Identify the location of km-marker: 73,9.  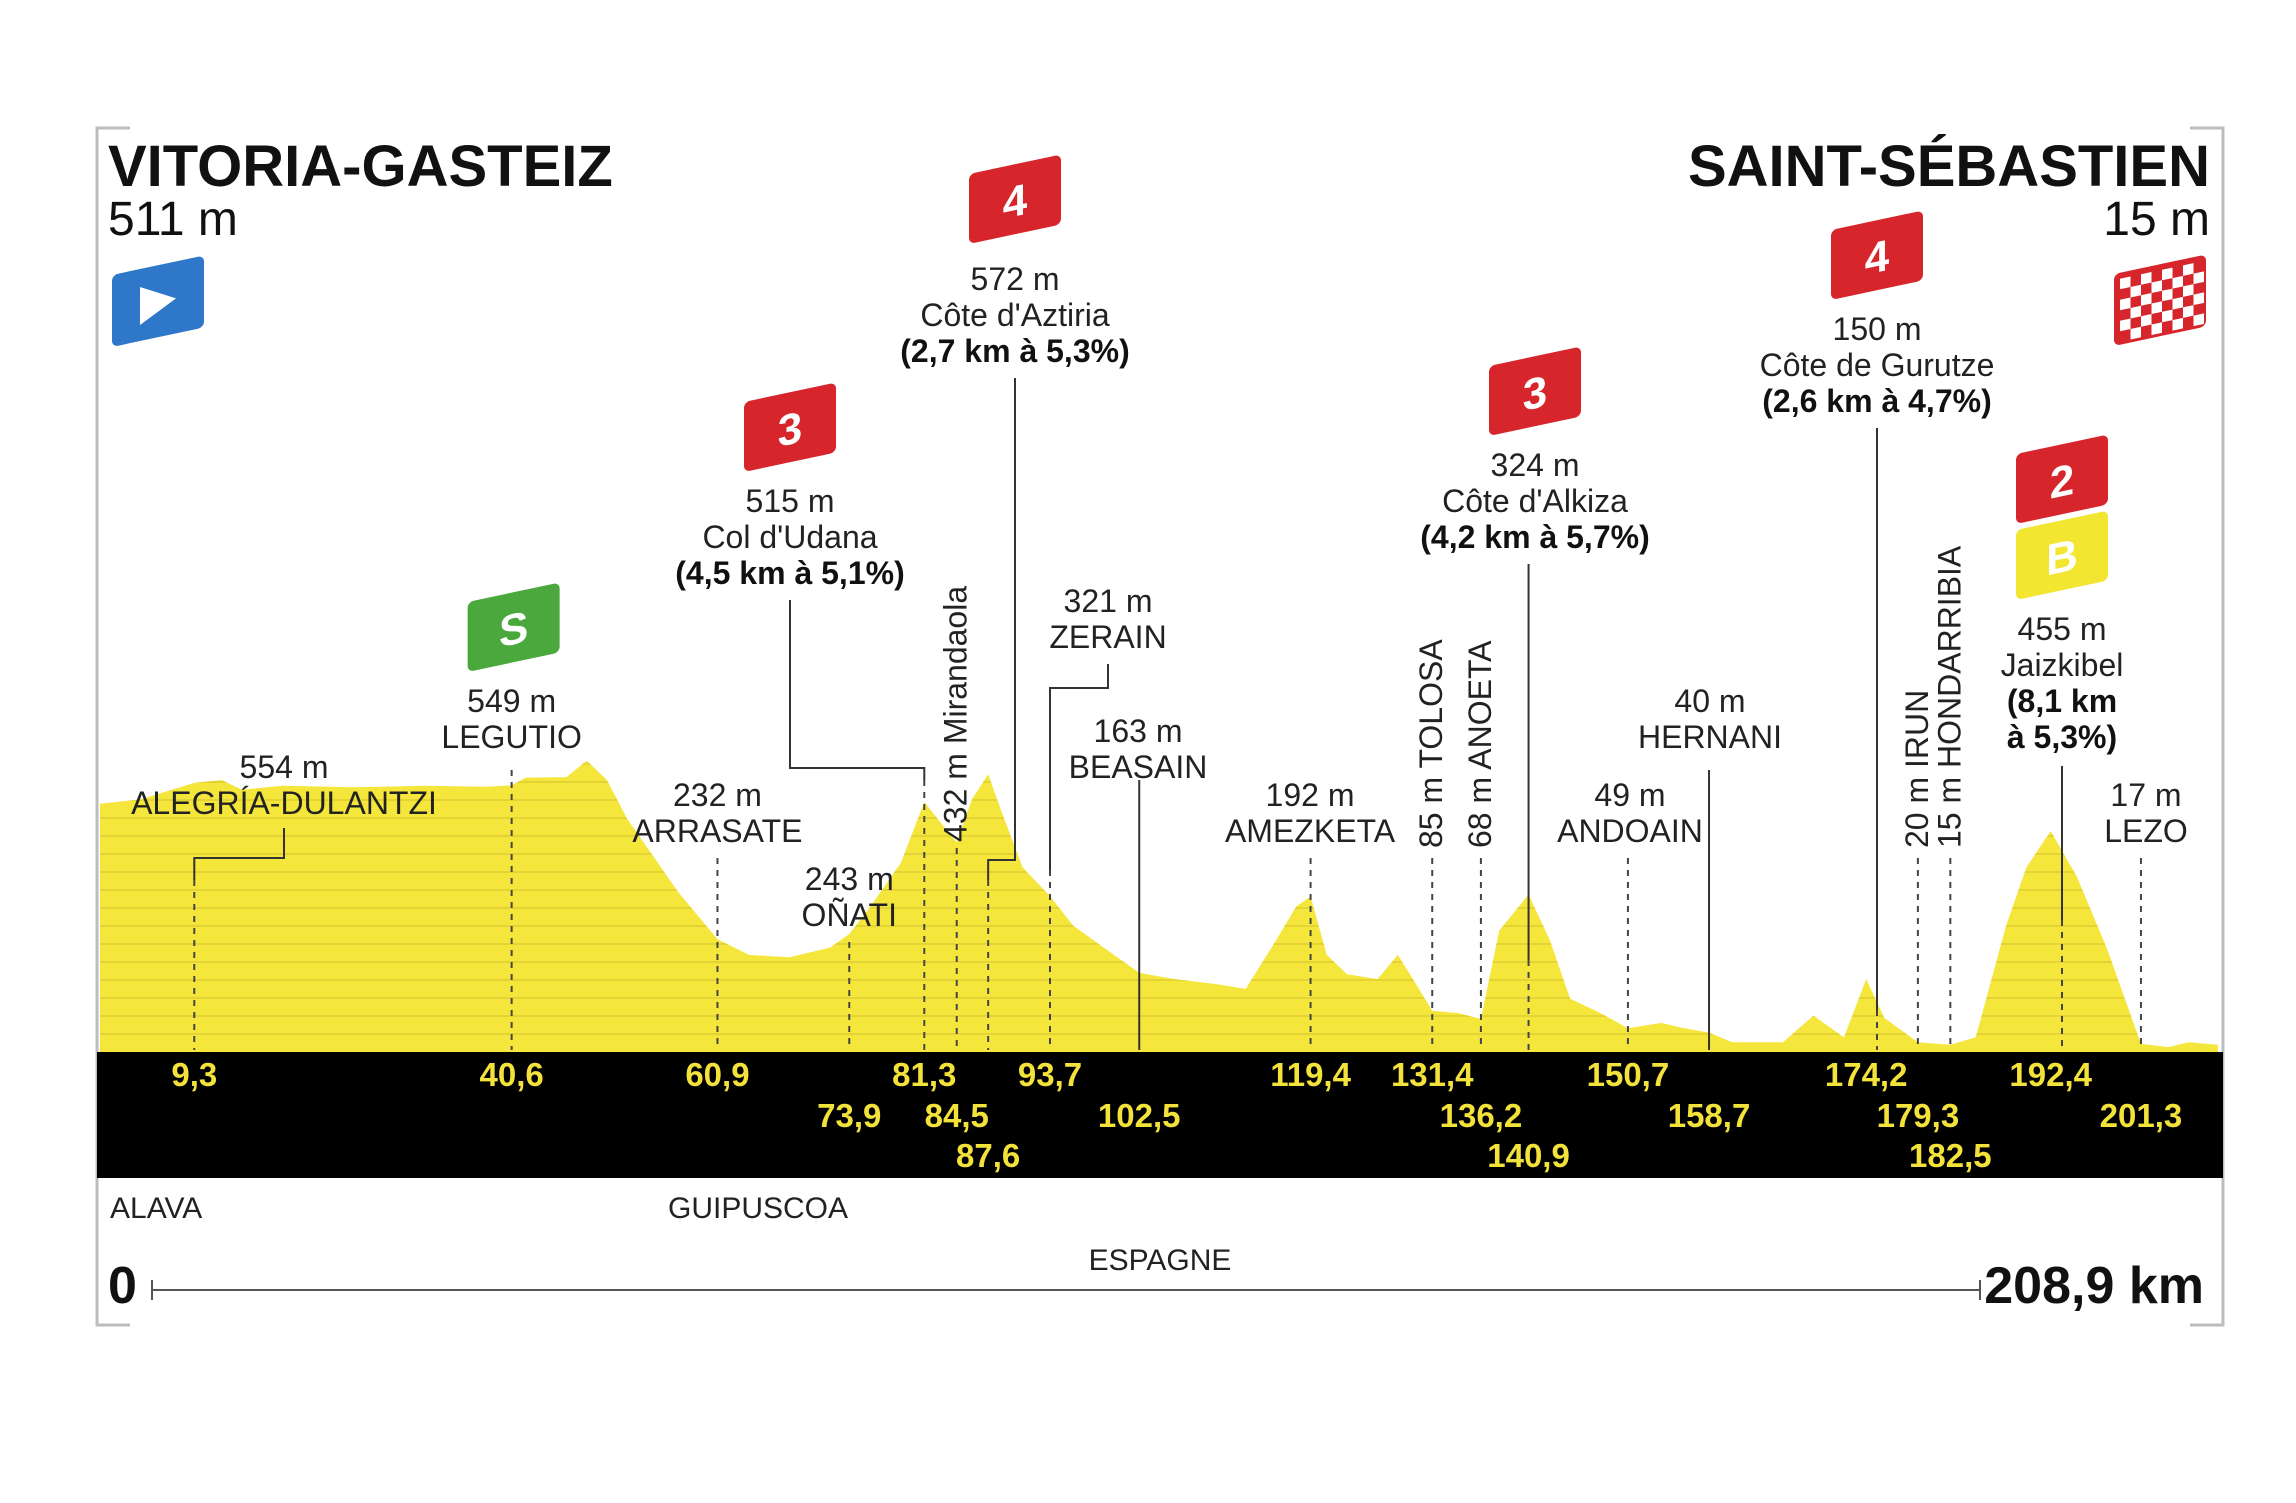
(849, 1115).